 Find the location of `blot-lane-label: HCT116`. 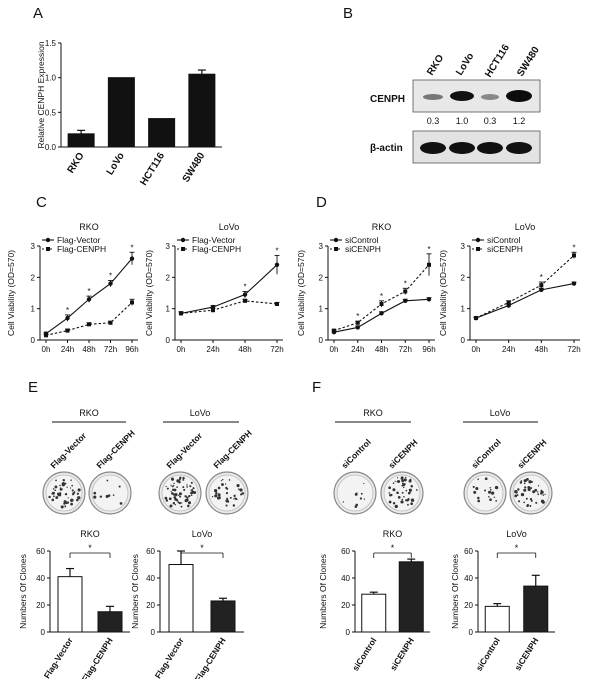

blot-lane-label: HCT116 is located at coordinates (497, 60).